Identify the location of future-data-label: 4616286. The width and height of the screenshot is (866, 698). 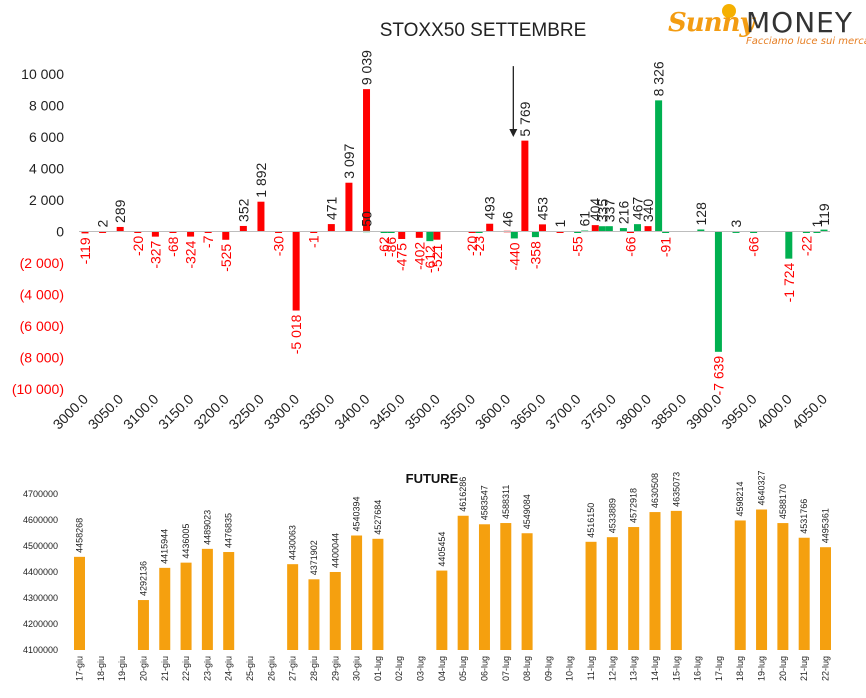
(463, 494).